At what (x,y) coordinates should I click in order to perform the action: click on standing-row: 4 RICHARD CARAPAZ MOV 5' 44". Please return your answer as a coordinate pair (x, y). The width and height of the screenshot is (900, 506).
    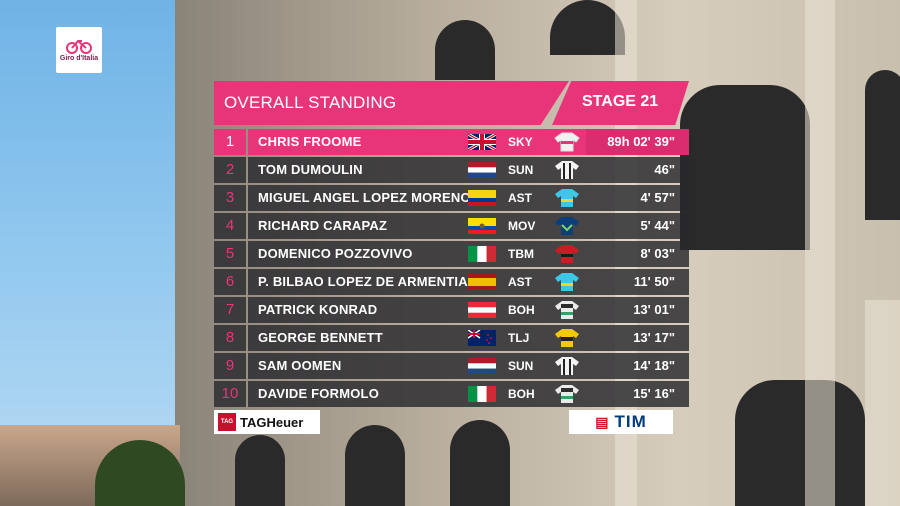
    Looking at the image, I should click on (451, 226).